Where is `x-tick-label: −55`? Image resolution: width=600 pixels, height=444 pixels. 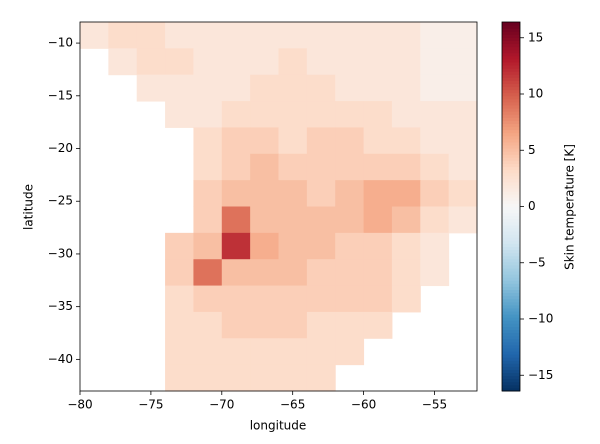
x-tick-label: −55 is located at coordinates (434, 405).